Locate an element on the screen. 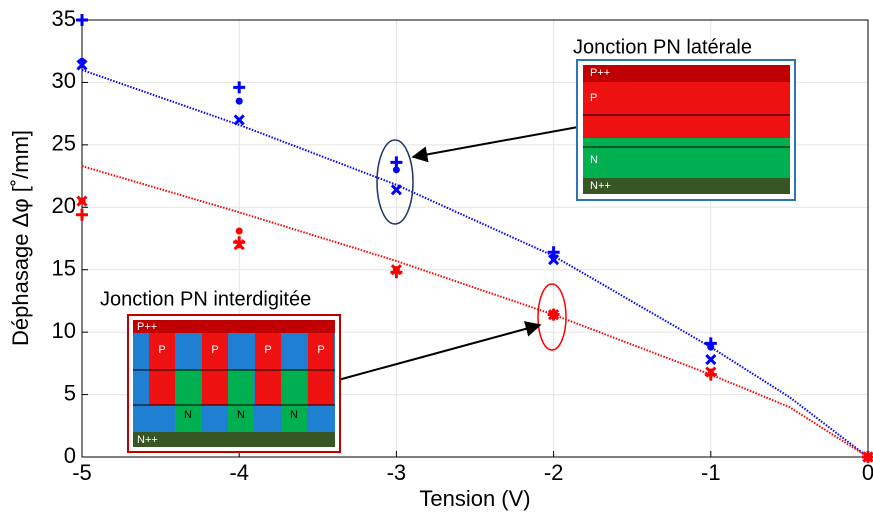 This screenshot has width=873, height=518. y-tick-label: 35 is located at coordinates (64, 18).